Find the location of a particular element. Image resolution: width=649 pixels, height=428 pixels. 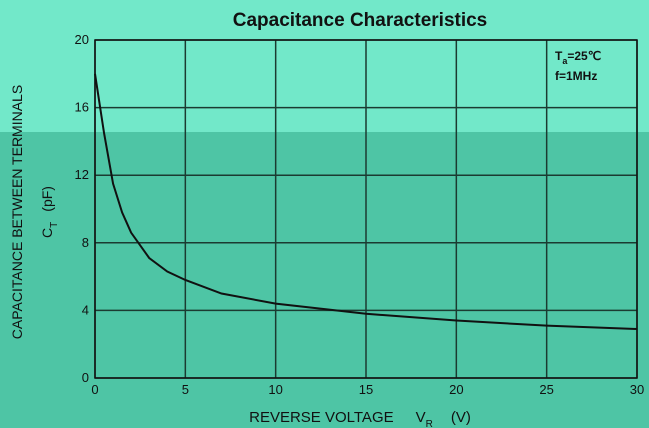

annotation-subscript: a is located at coordinates (565, 61).